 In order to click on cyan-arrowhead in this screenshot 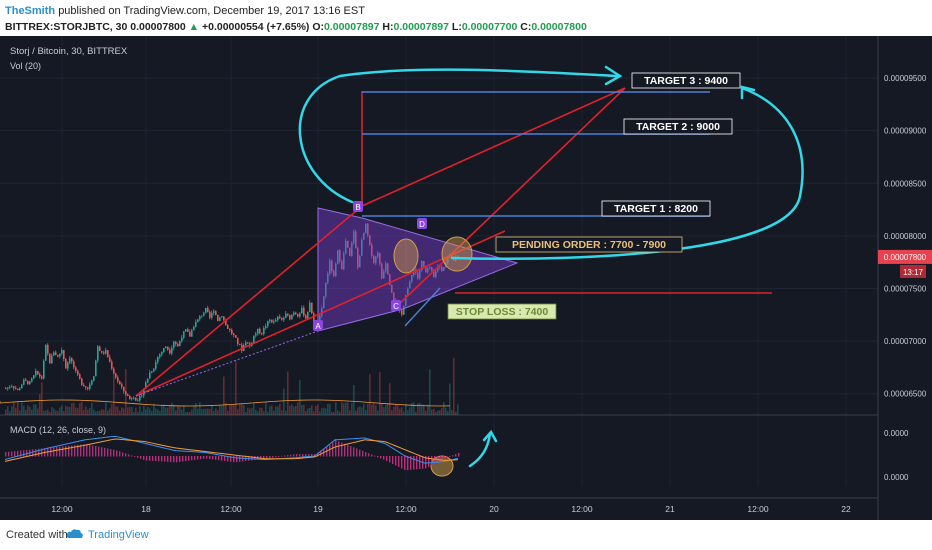, I will do `click(748, 92)`.